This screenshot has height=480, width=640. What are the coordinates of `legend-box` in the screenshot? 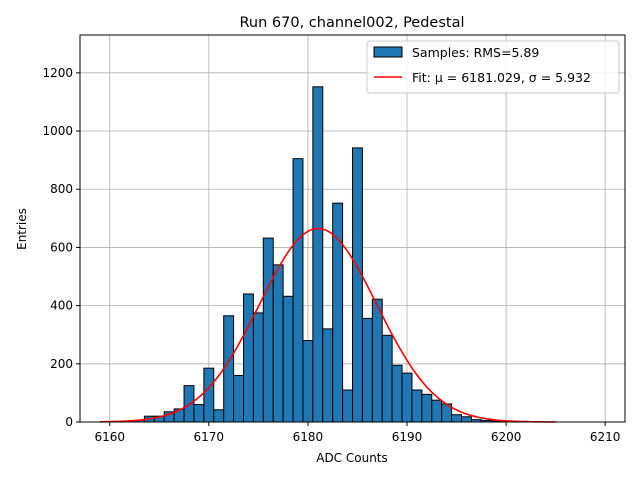 It's located at (493, 67).